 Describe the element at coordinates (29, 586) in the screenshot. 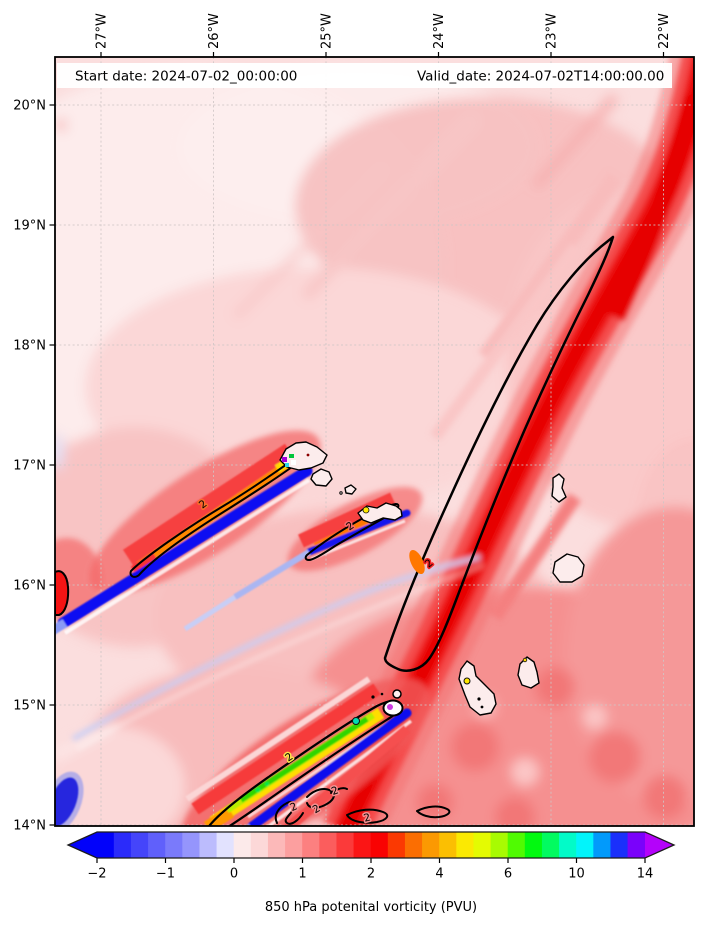

I see `lat-tick-label: 16°N` at that location.